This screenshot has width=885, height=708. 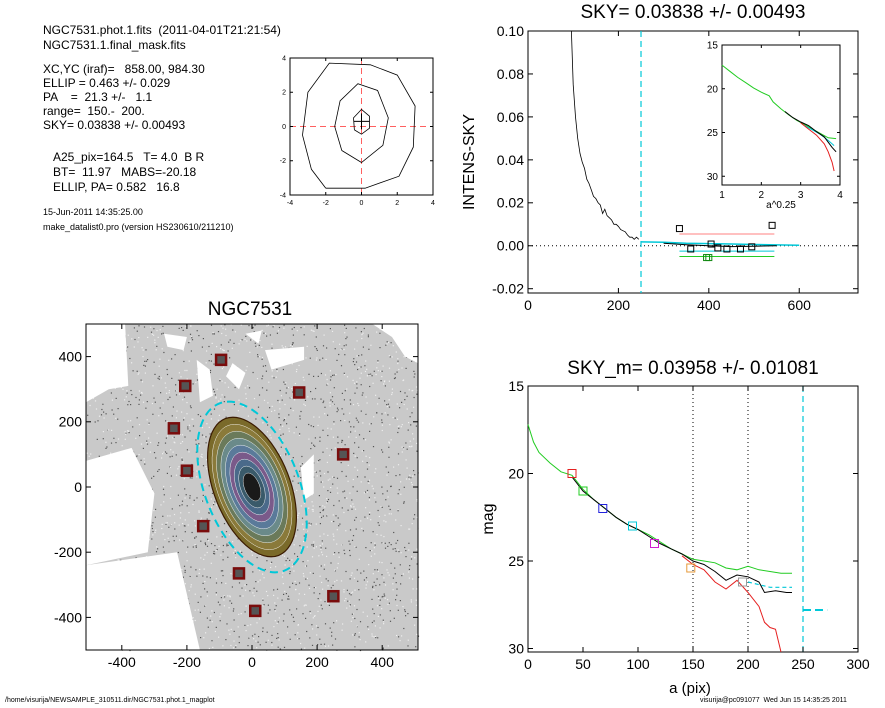 What do you see at coordinates (508, 289) in the screenshot?
I see `sky-y-label: -0.02` at bounding box center [508, 289].